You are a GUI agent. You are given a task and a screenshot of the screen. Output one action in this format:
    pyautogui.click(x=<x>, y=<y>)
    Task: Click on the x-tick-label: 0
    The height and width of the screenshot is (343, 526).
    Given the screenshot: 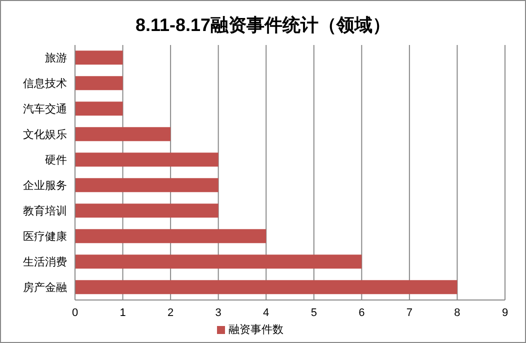 What is the action you would take?
    pyautogui.click(x=75, y=312)
    